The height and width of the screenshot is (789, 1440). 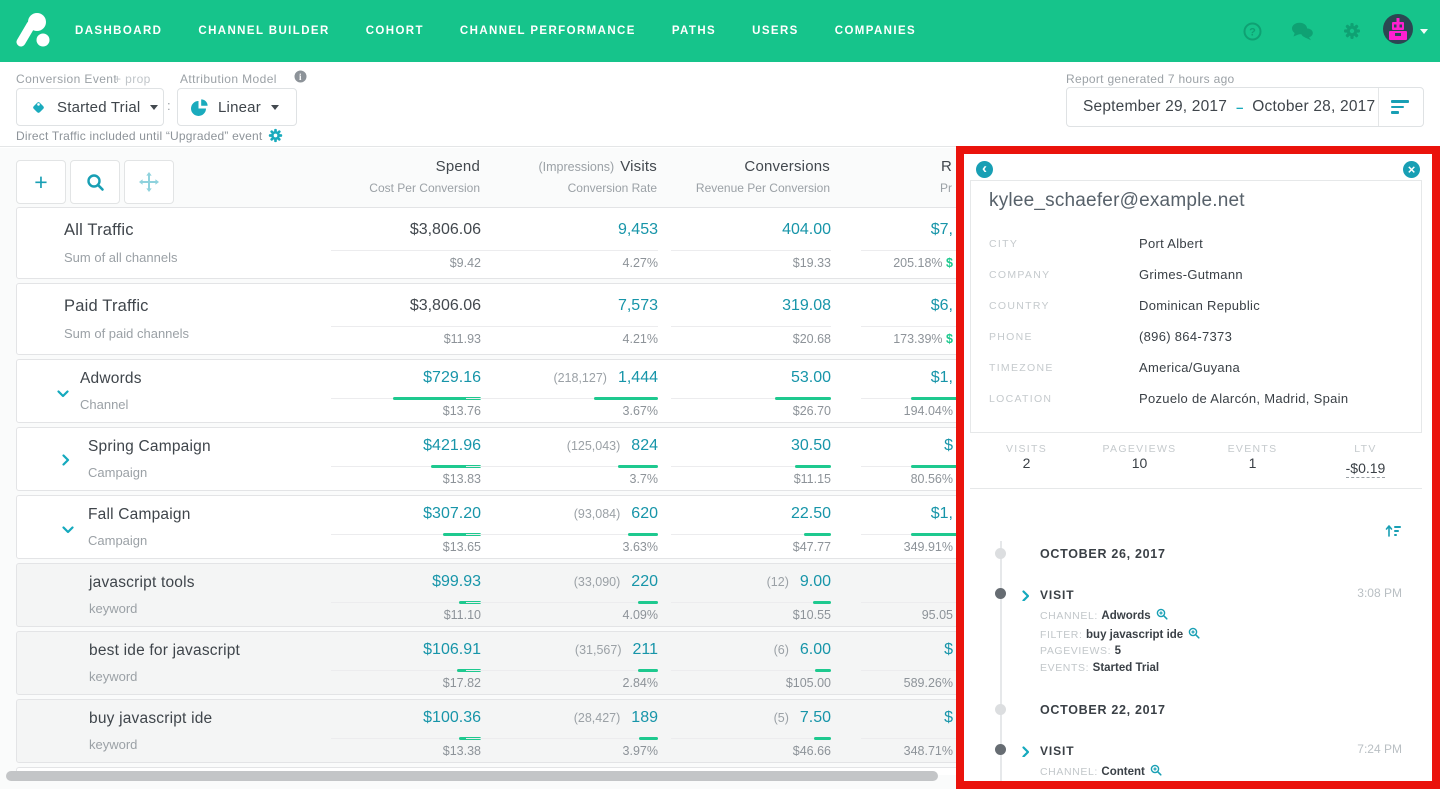 I want to click on user-avatar-menu, so click(x=1405, y=31).